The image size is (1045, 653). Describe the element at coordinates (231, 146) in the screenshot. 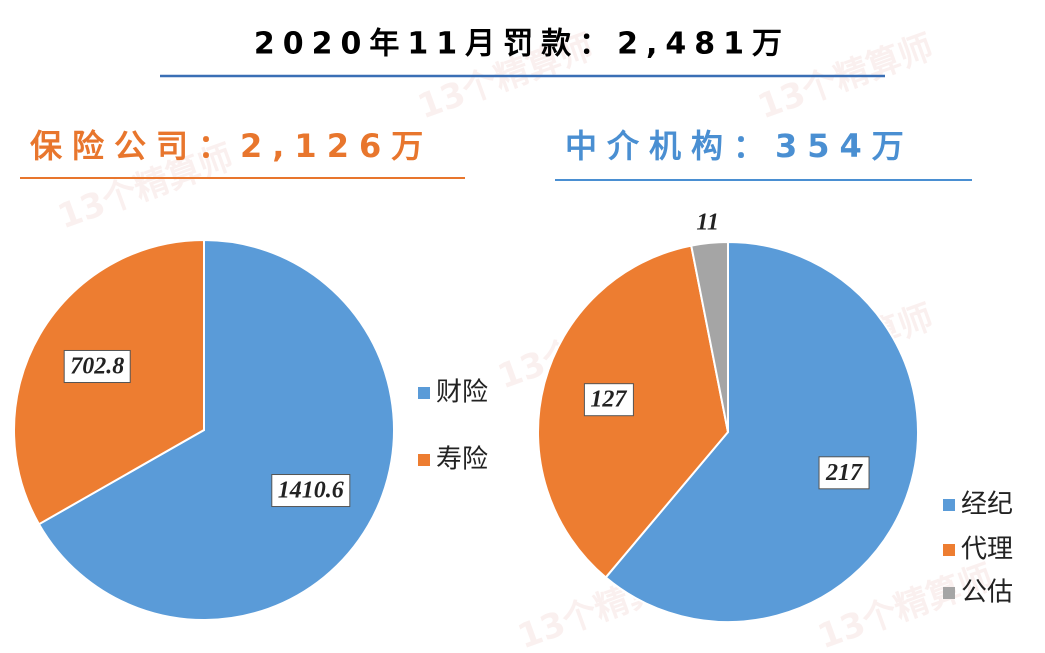

I see `chart-title: 保险公司：2,126万` at that location.